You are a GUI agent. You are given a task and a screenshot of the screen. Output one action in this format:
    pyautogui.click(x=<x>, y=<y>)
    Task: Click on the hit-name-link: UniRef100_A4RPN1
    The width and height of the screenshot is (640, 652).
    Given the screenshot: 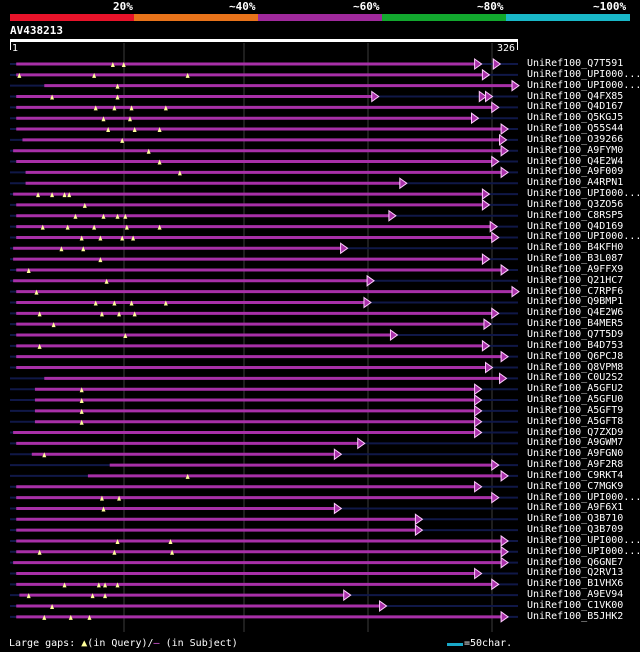 What is the action you would take?
    pyautogui.click(x=575, y=183)
    